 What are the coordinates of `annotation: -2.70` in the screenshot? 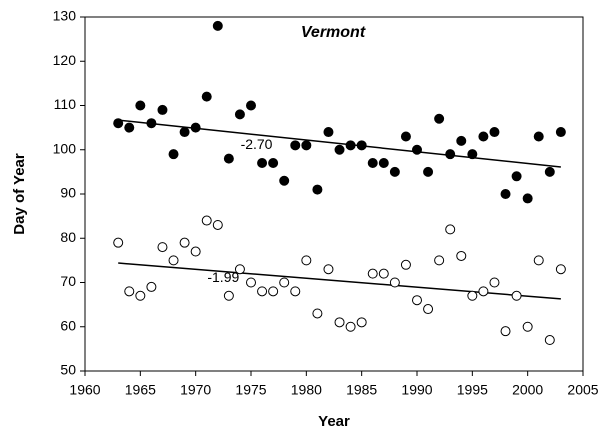 It's located at (257, 144).